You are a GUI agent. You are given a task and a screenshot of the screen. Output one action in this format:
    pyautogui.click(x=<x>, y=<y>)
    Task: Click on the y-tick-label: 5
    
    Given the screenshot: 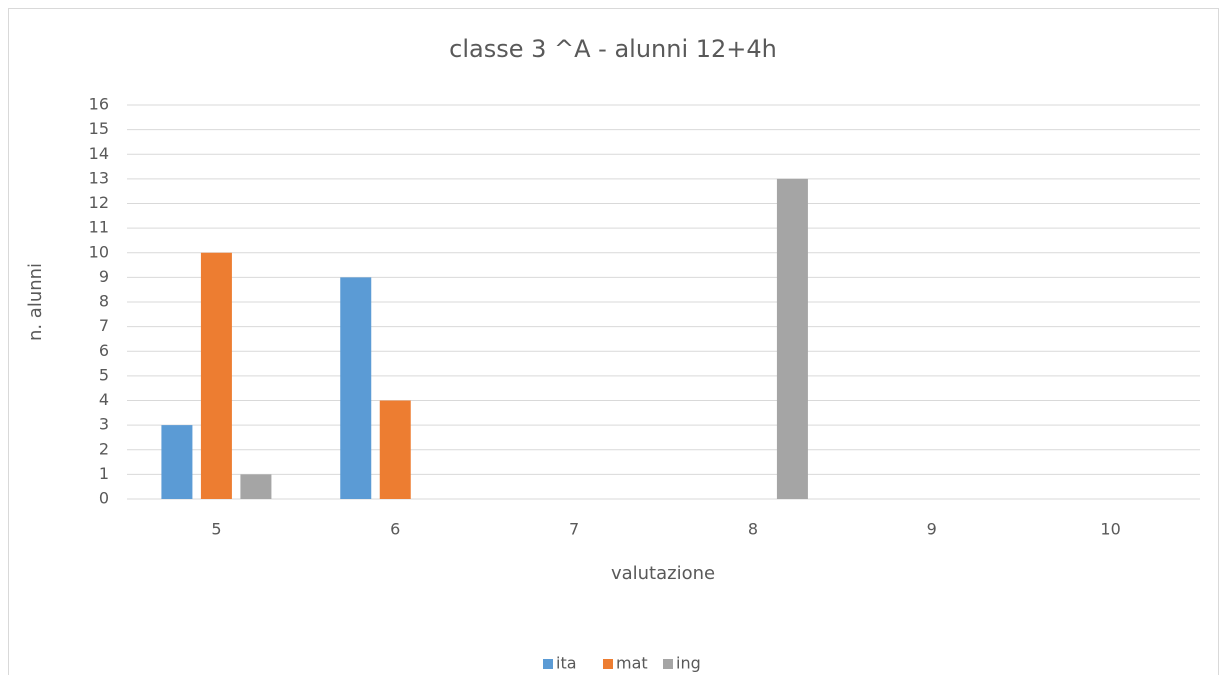 What is the action you would take?
    pyautogui.click(x=104, y=374)
    